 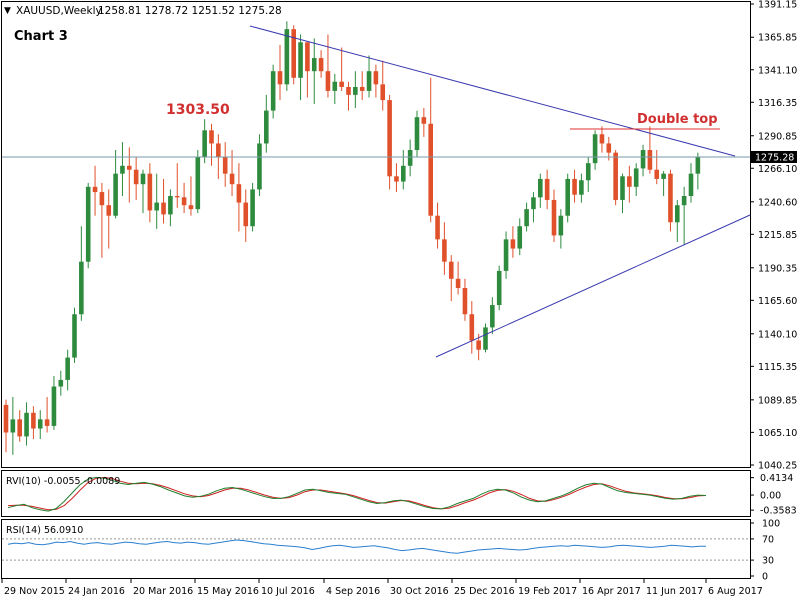 I want to click on y-tick-label: 1040.25, so click(x=777, y=466).